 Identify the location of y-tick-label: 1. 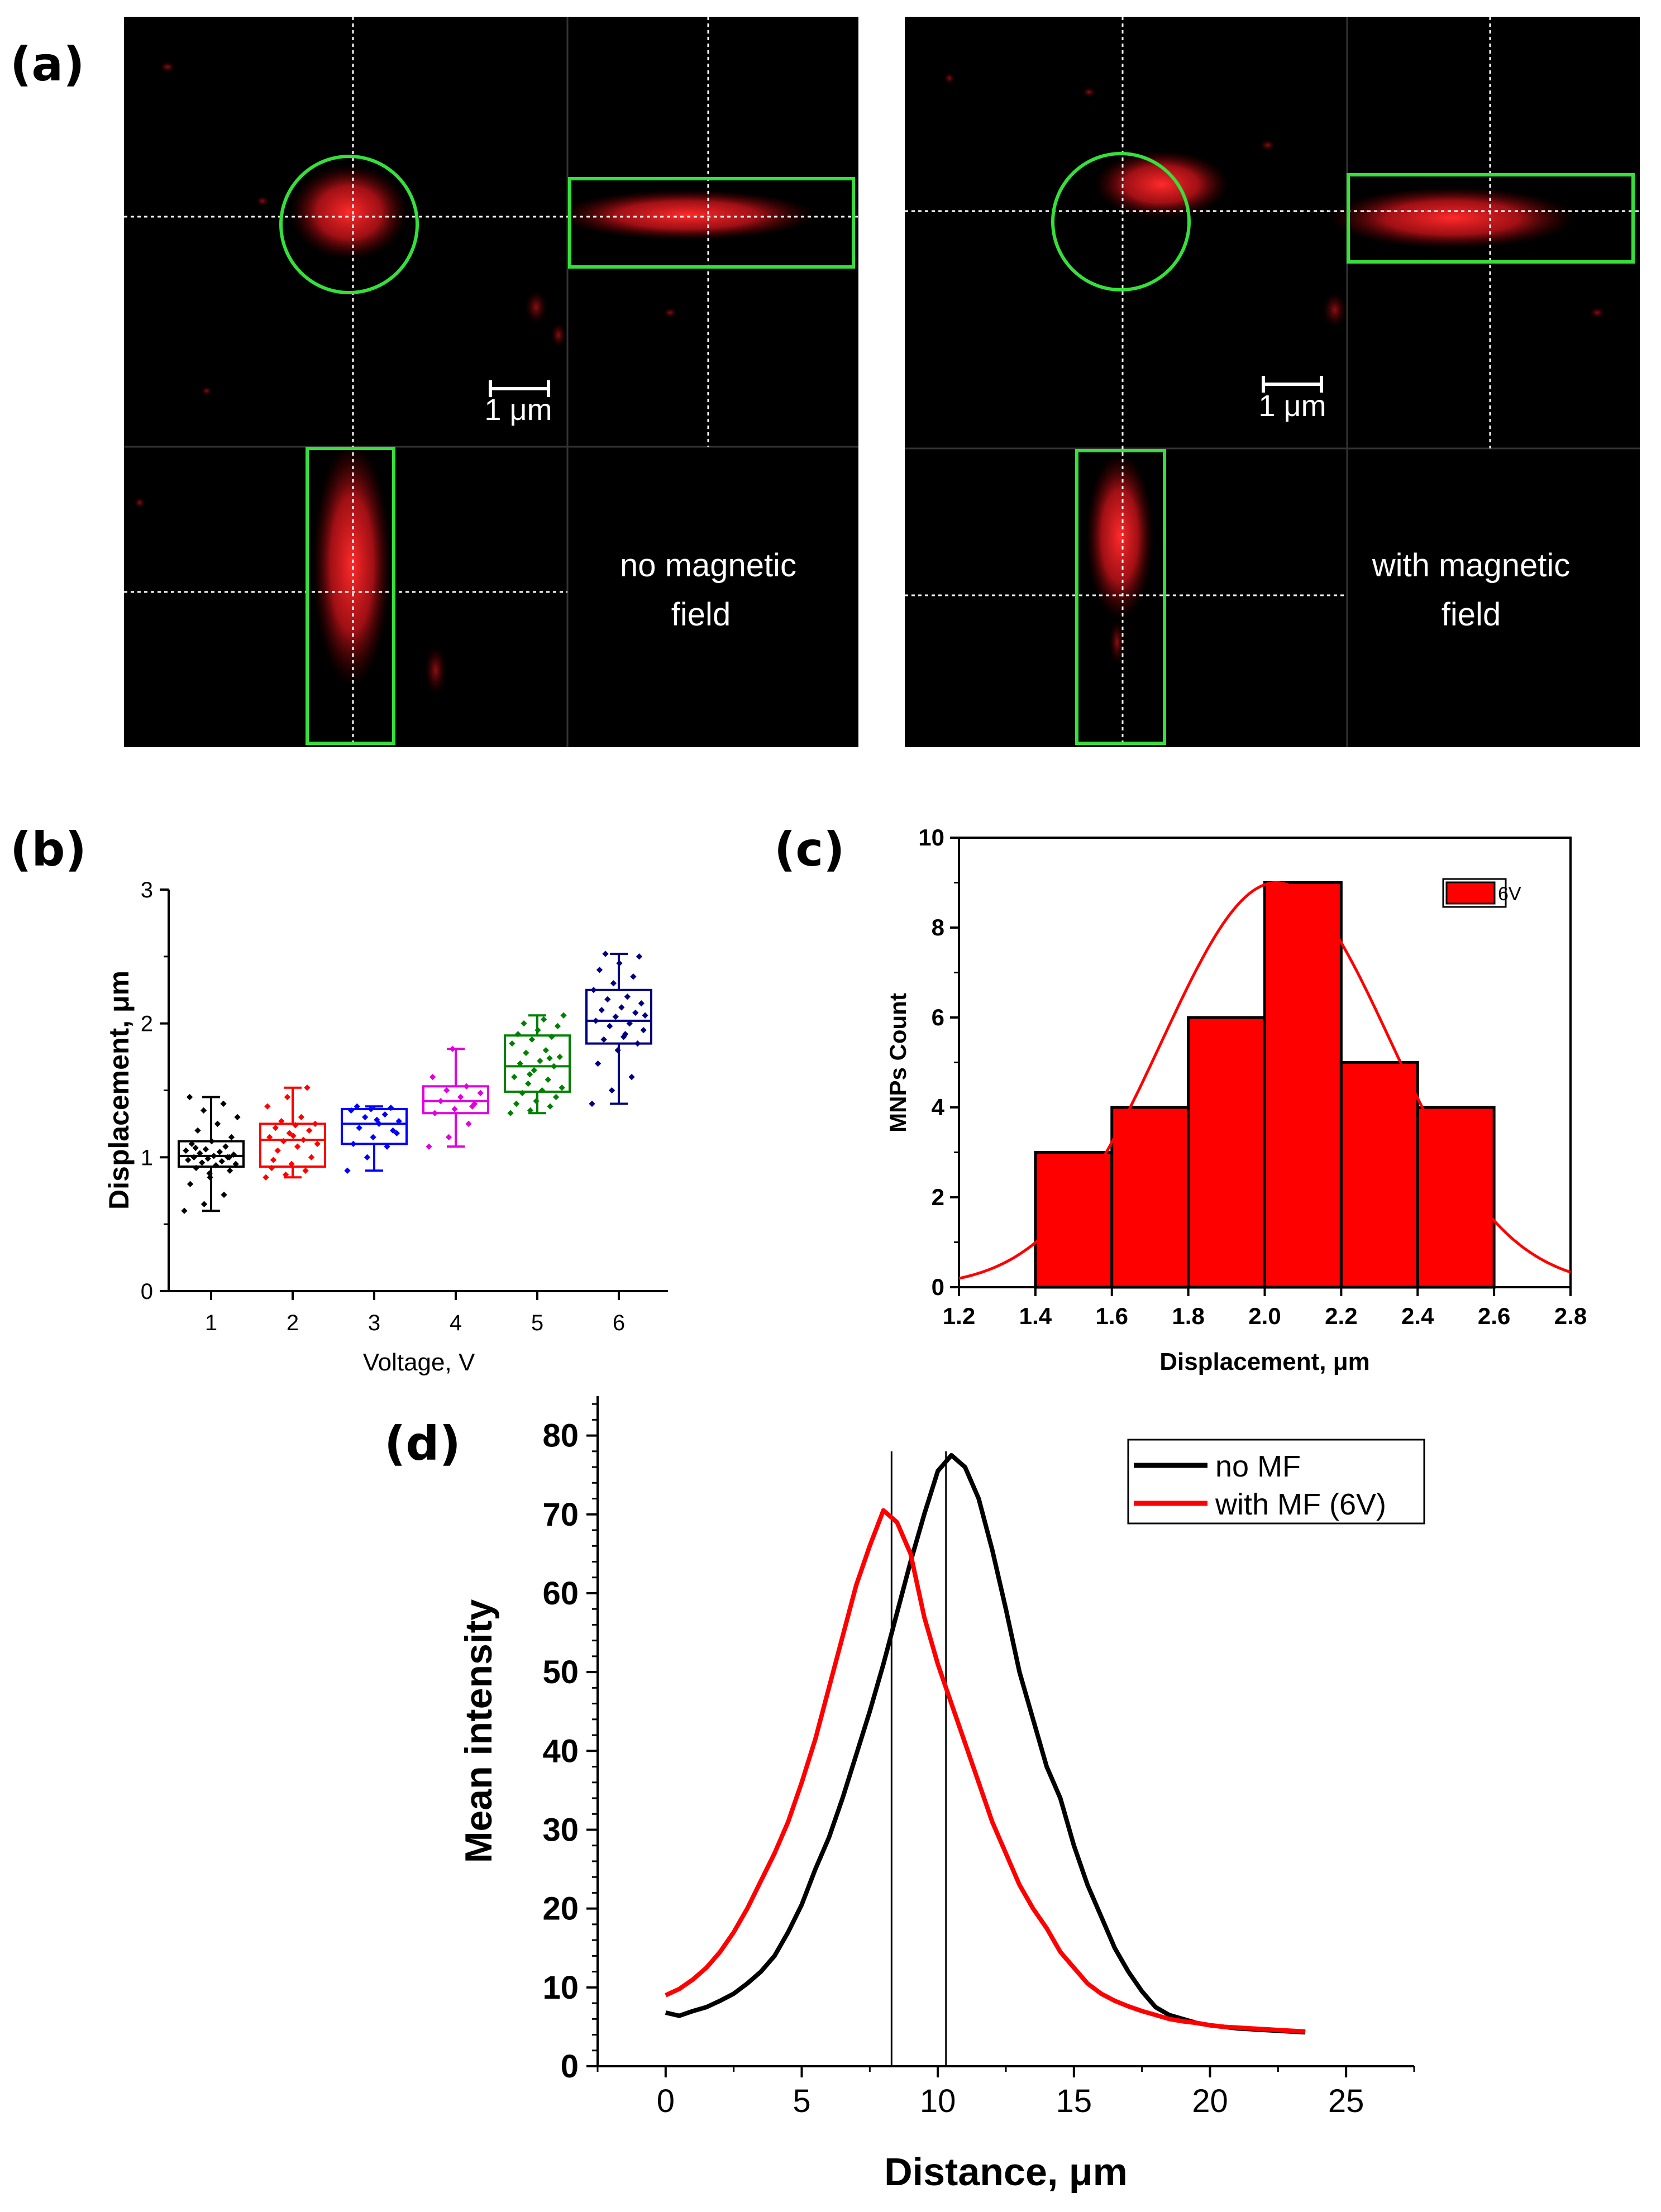
(147, 1157).